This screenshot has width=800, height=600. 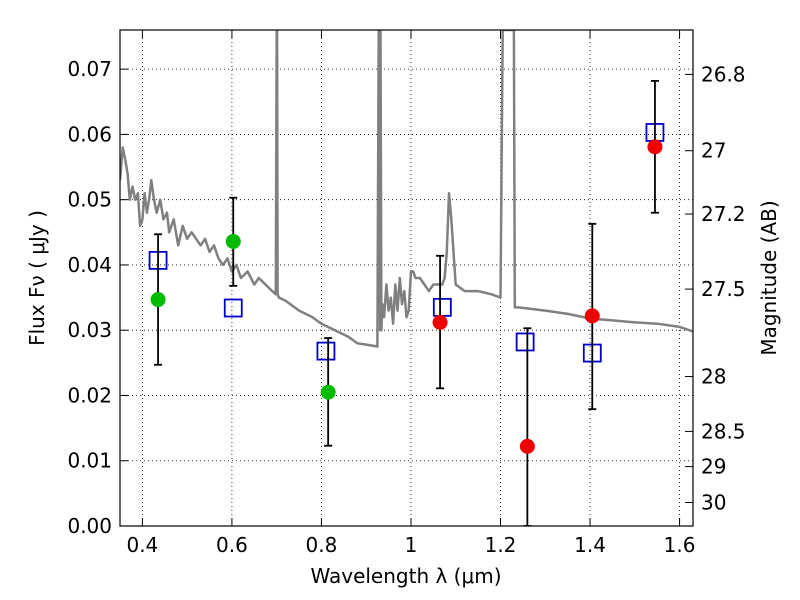 What do you see at coordinates (89, 526) in the screenshot?
I see `y-tick-label: 0.00` at bounding box center [89, 526].